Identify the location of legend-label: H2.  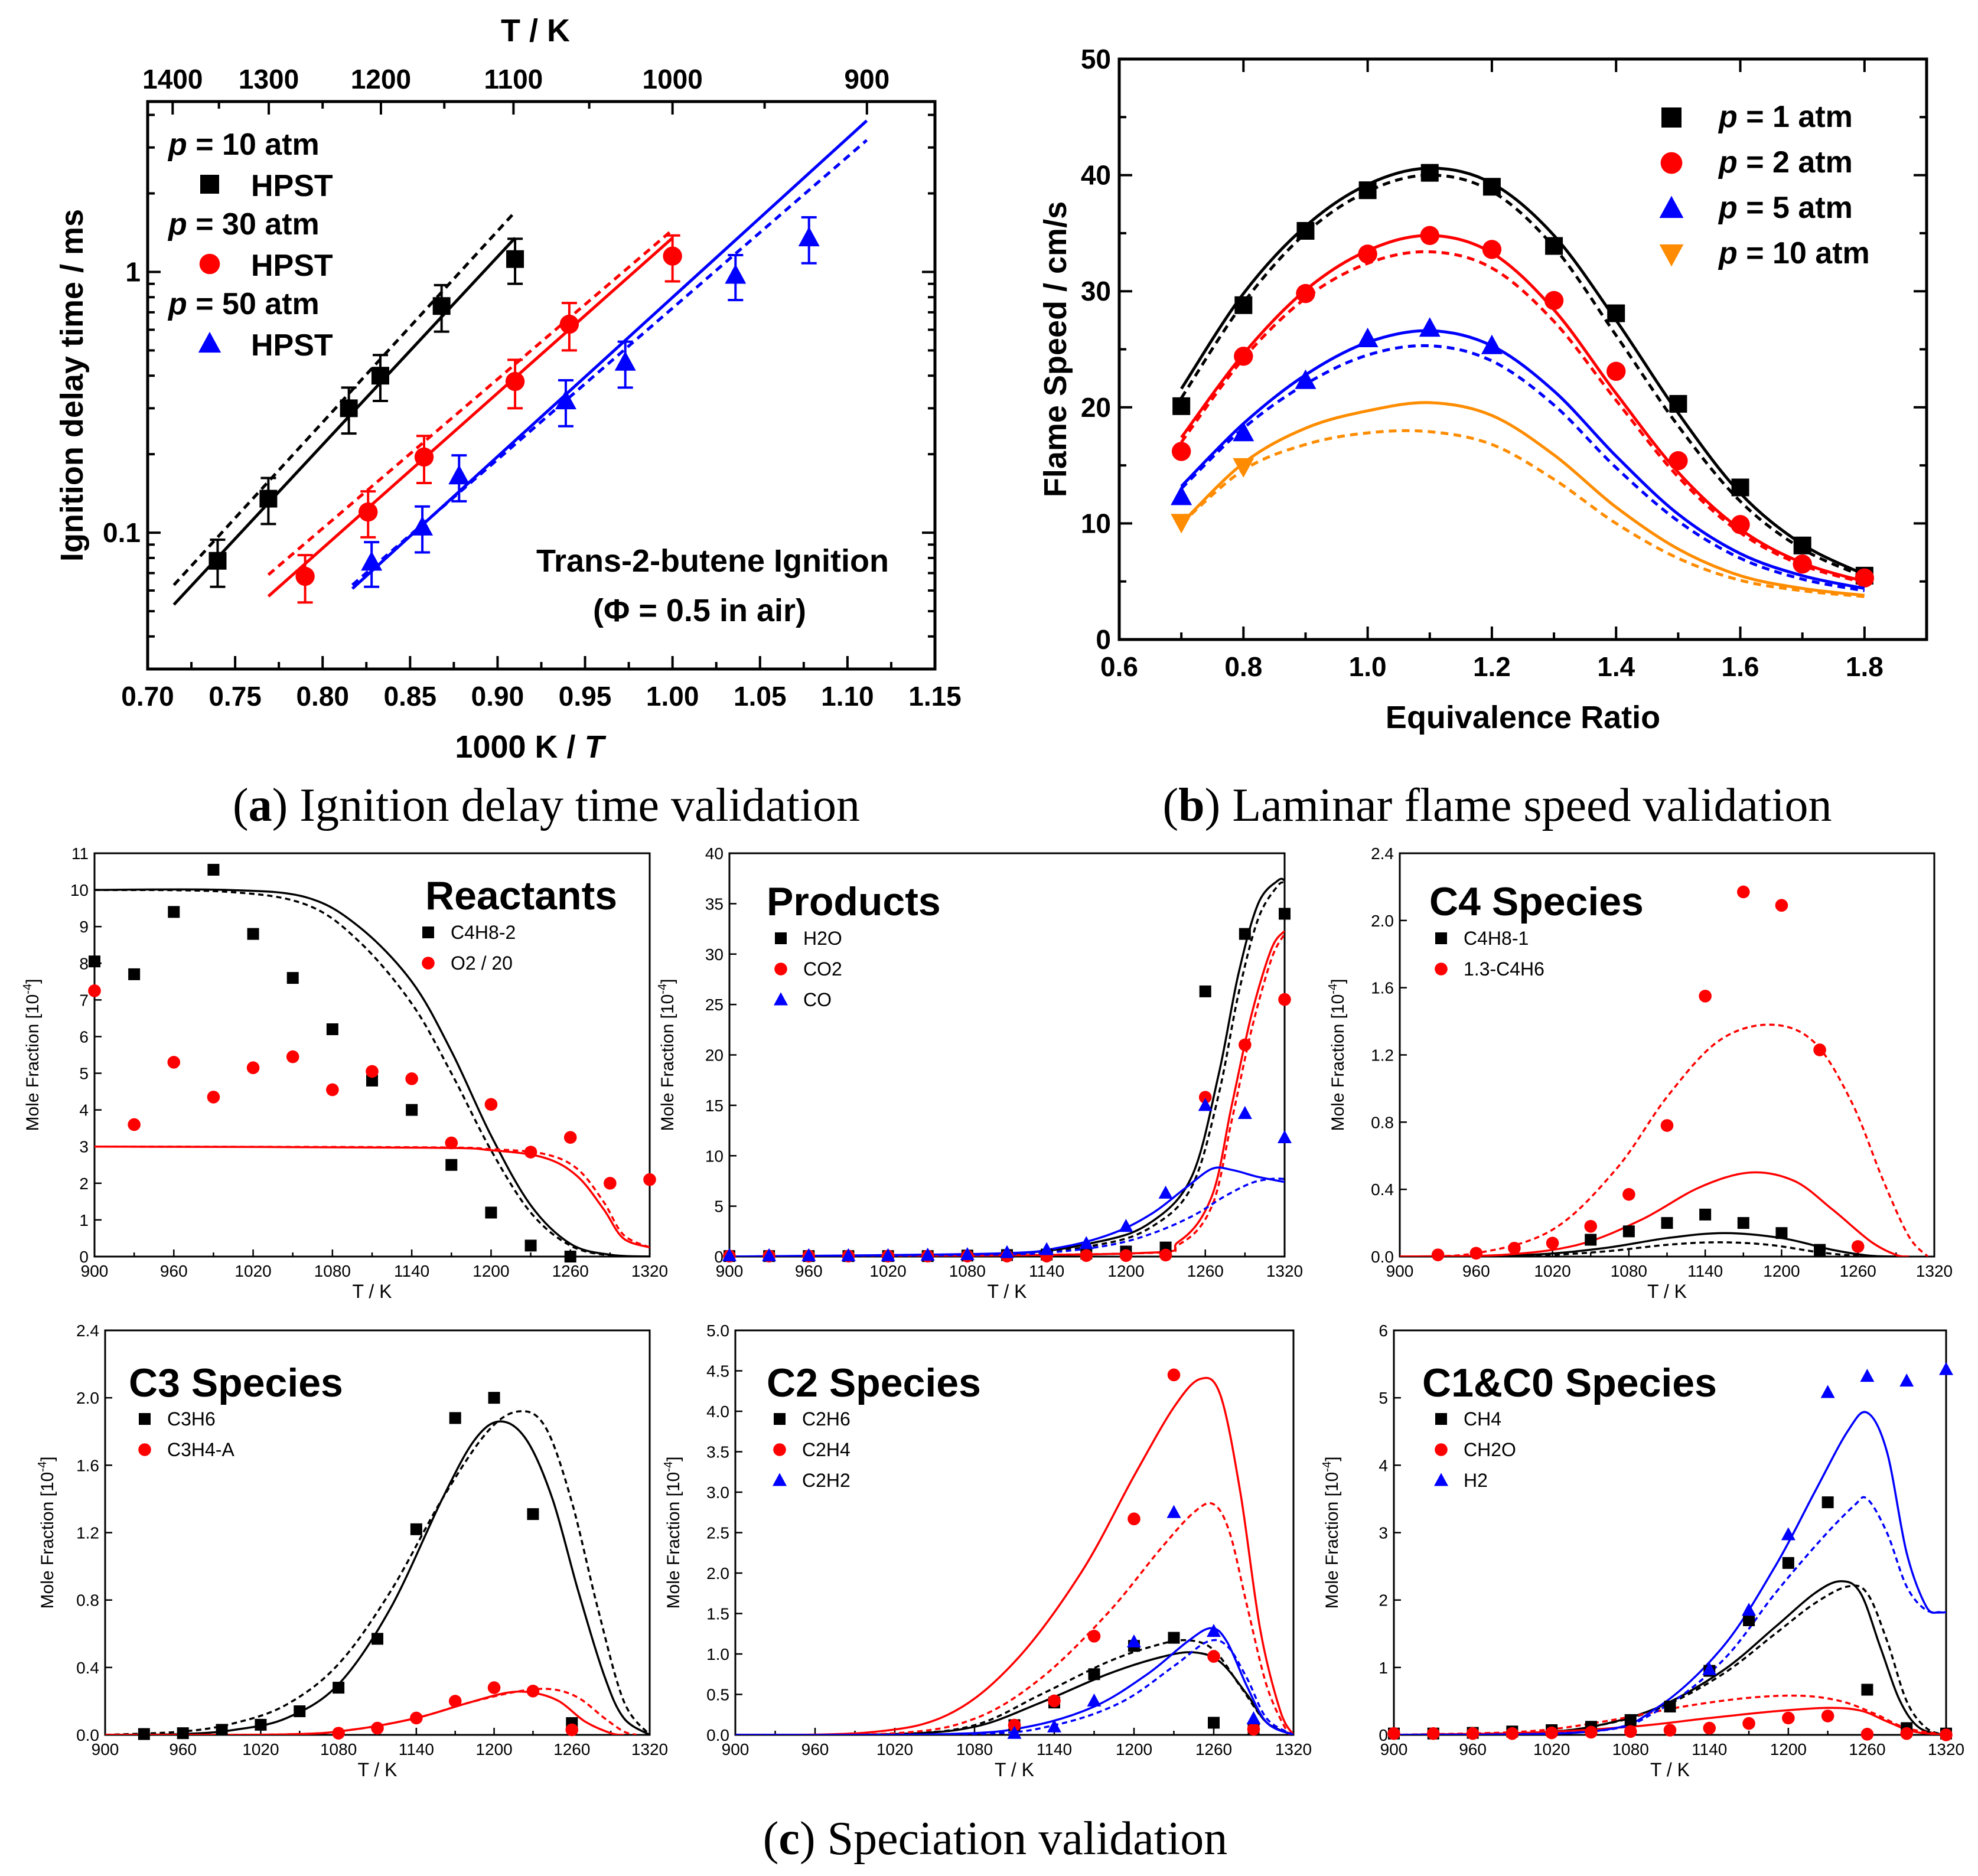
(1476, 1480).